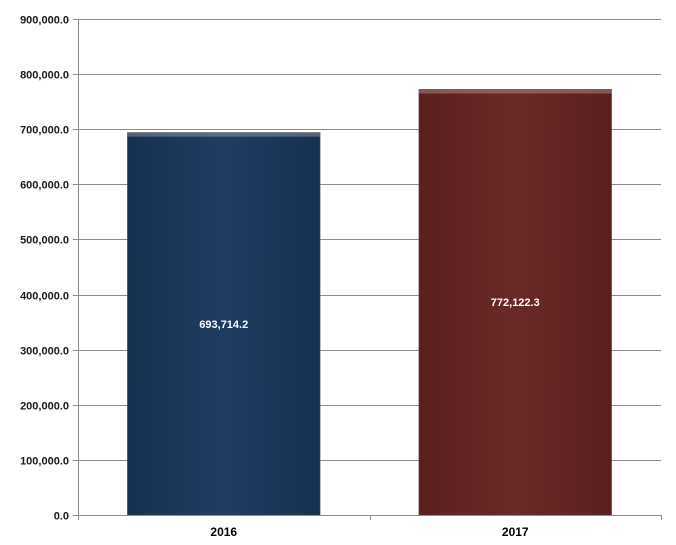 The width and height of the screenshot is (676, 545). What do you see at coordinates (44, 297) in the screenshot?
I see `y-tick-label: 400,000.0` at bounding box center [44, 297].